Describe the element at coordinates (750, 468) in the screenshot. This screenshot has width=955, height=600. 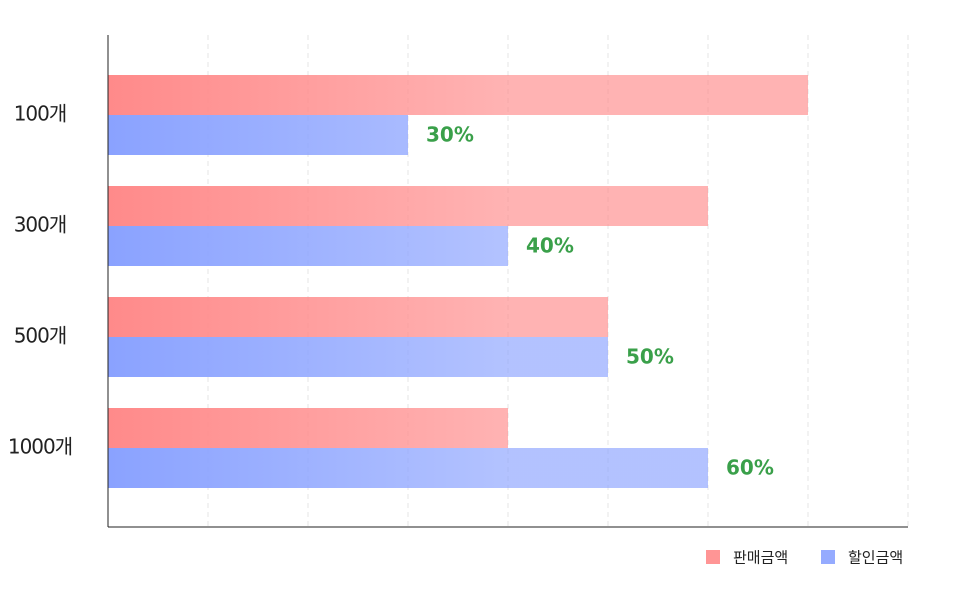
I see `value-label: 60%` at that location.